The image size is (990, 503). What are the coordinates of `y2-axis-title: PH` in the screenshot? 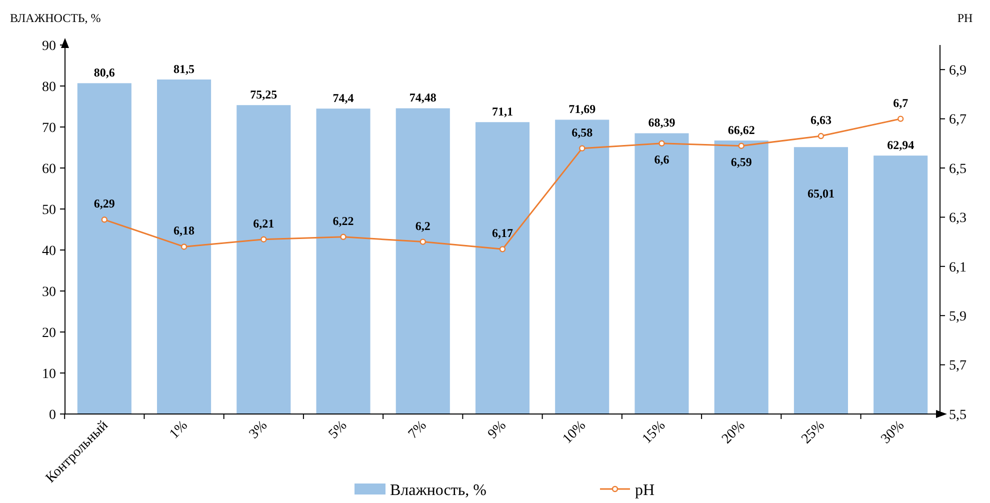 It's located at (965, 18).